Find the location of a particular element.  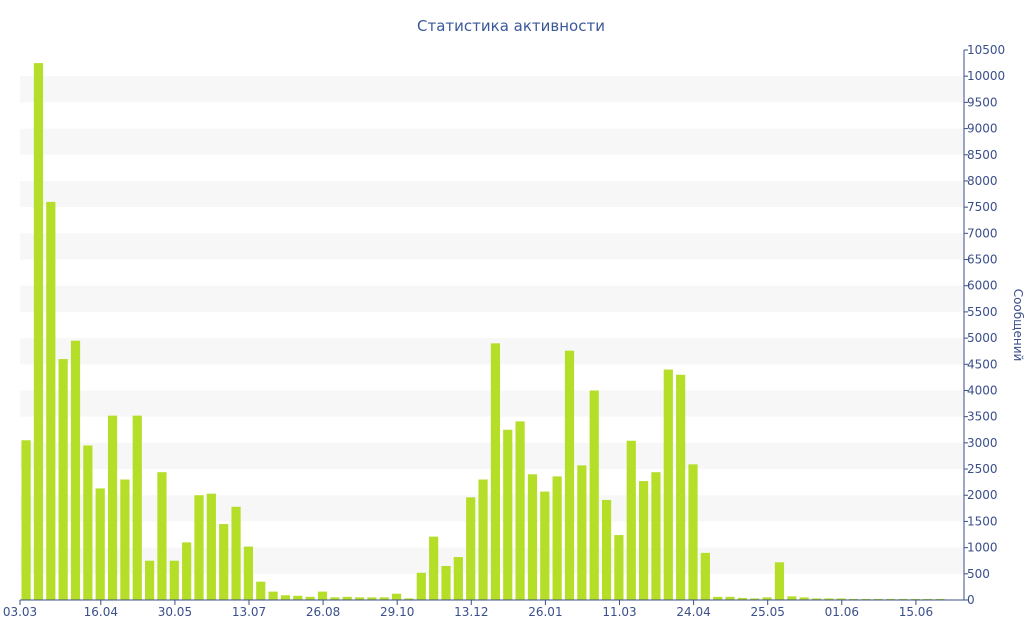

y-tick-label: 3500 is located at coordinates (982, 417).